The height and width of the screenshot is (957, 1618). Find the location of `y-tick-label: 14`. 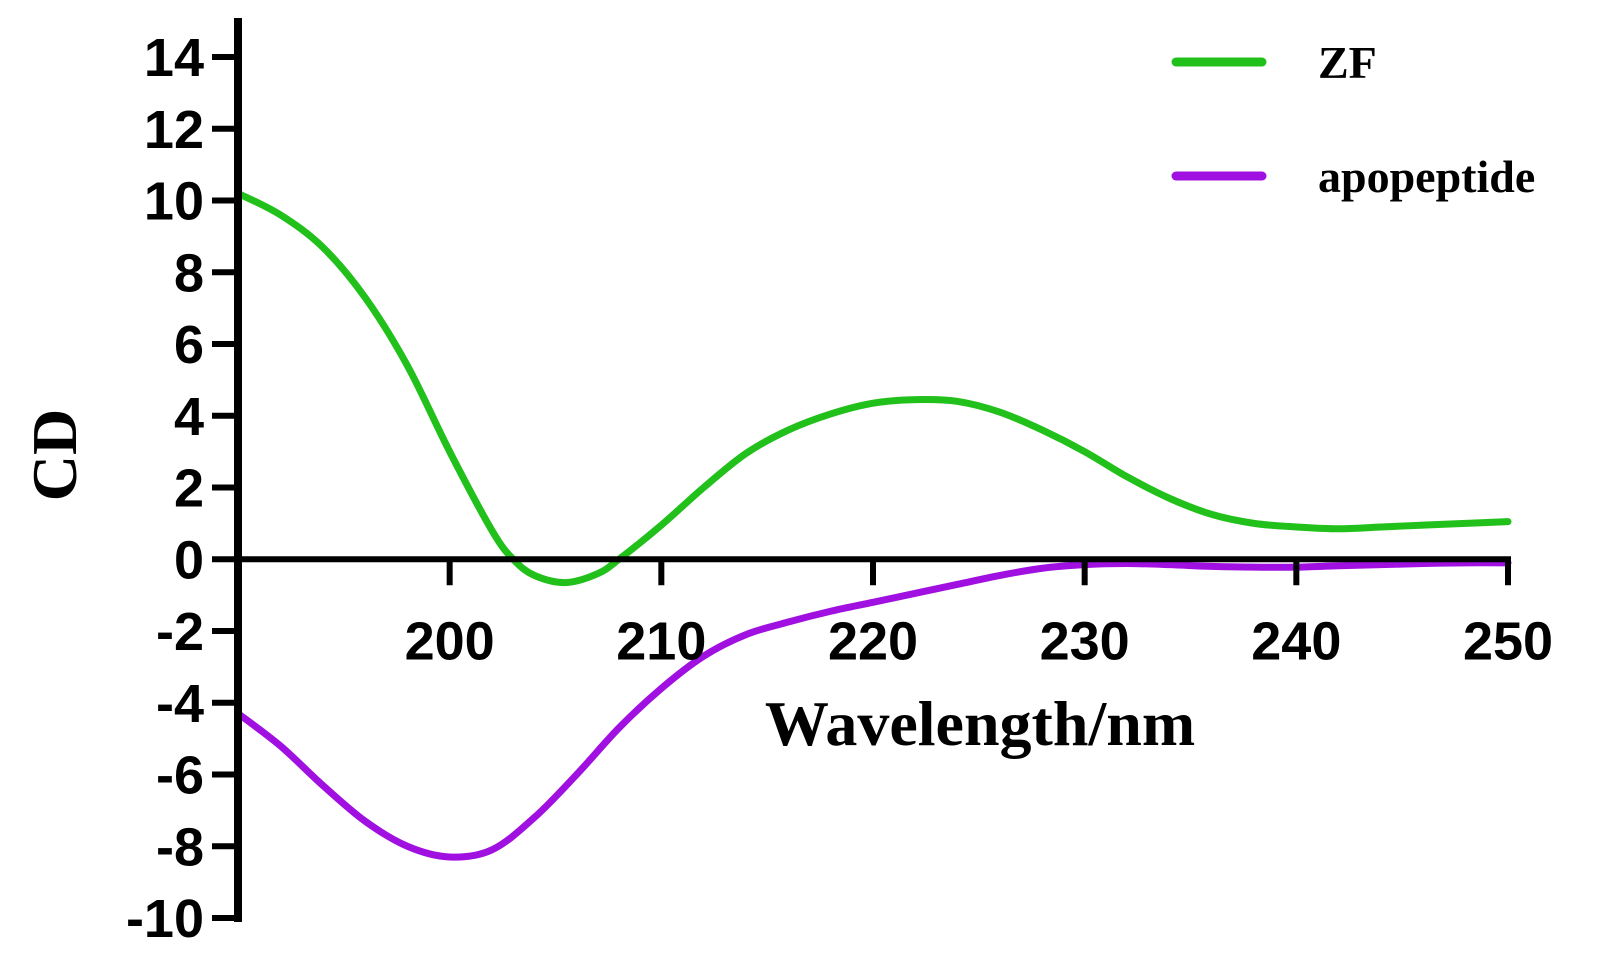

y-tick-label: 14 is located at coordinates (174, 58).